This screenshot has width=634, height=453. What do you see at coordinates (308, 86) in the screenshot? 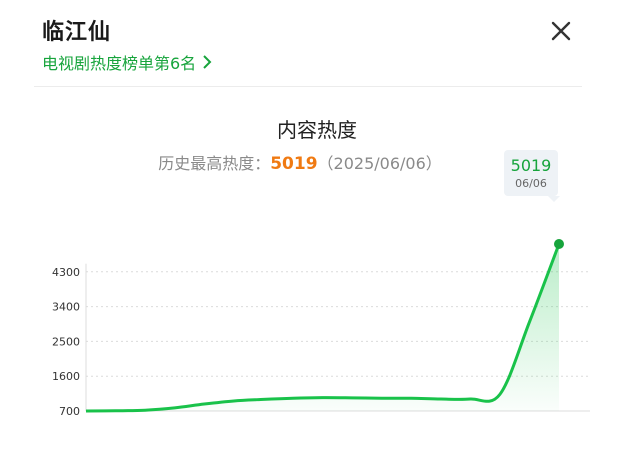
I see `header-divider` at bounding box center [308, 86].